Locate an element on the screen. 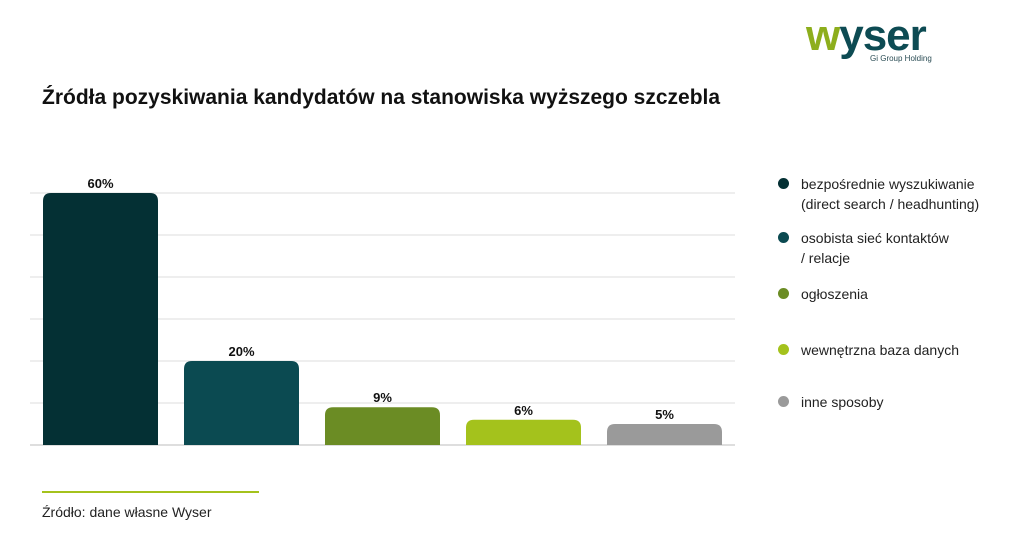 The height and width of the screenshot is (548, 1024). legend-item: wewnętrzna baza danych is located at coordinates (868, 350).